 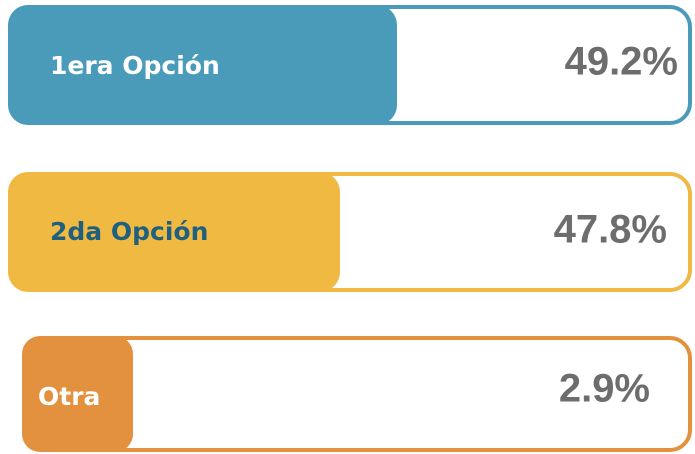 I want to click on option-label: 1era Opción, so click(x=135, y=65).